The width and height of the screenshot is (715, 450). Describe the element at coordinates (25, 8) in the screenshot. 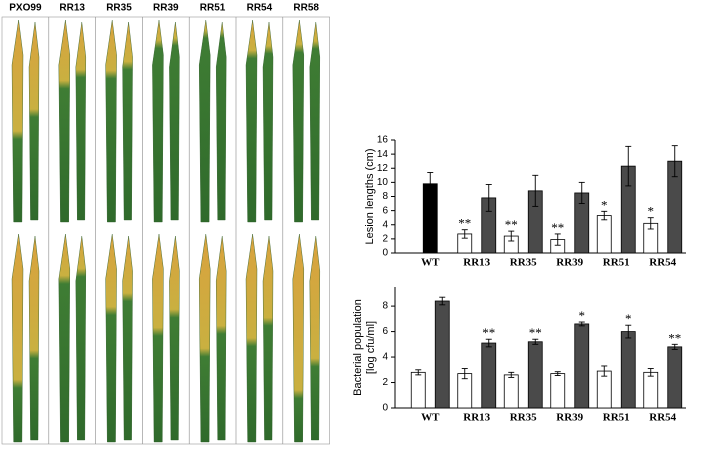

I see `photo-label: PXO99` at that location.